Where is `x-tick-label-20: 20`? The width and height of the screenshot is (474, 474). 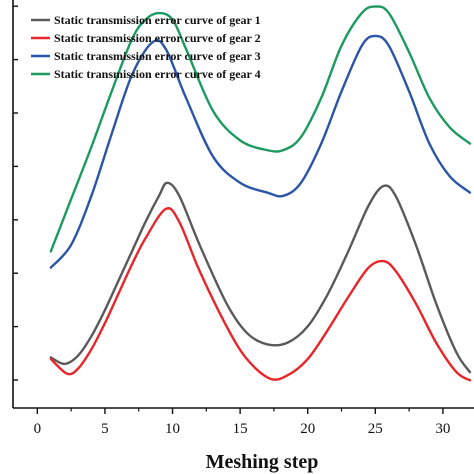
x-tick-label-20: 20 is located at coordinates (307, 429).